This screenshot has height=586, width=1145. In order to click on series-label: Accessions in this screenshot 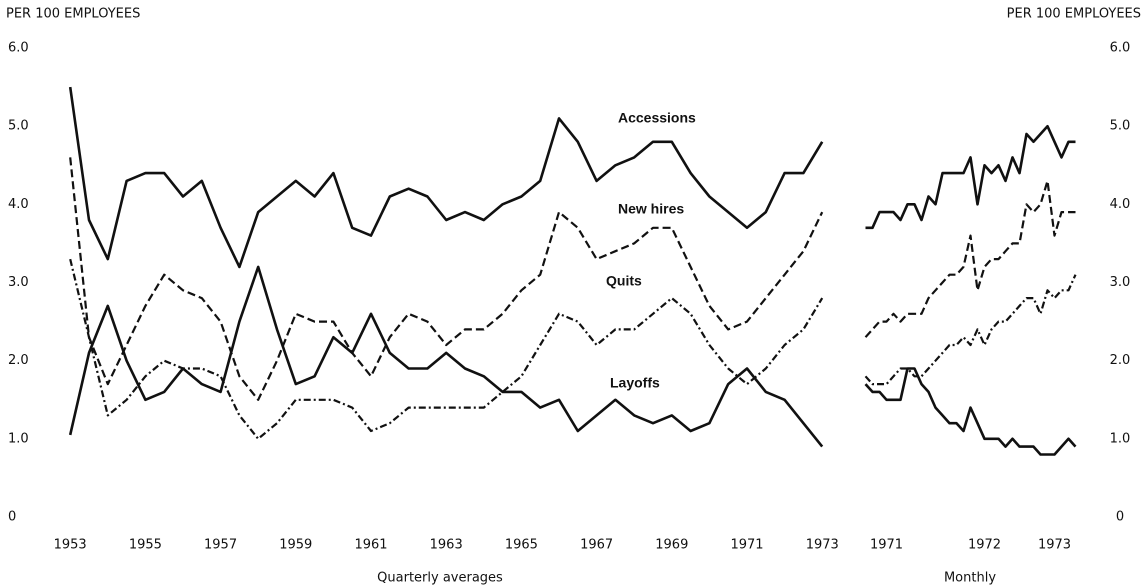, I will do `click(657, 118)`.